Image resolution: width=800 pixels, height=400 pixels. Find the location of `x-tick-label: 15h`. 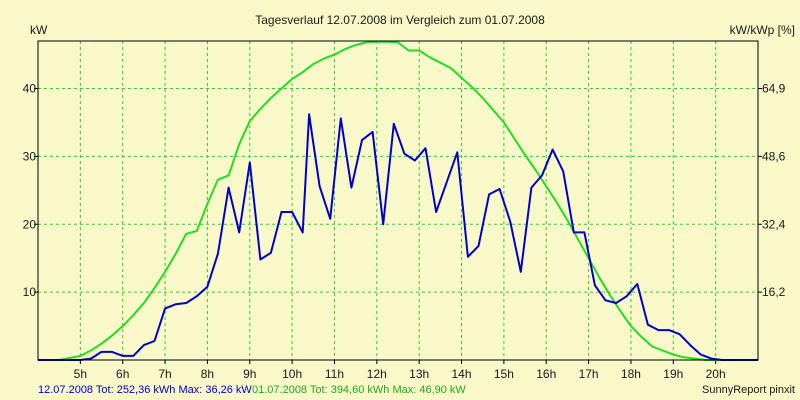

x-tick-label: 15h is located at coordinates (504, 374).